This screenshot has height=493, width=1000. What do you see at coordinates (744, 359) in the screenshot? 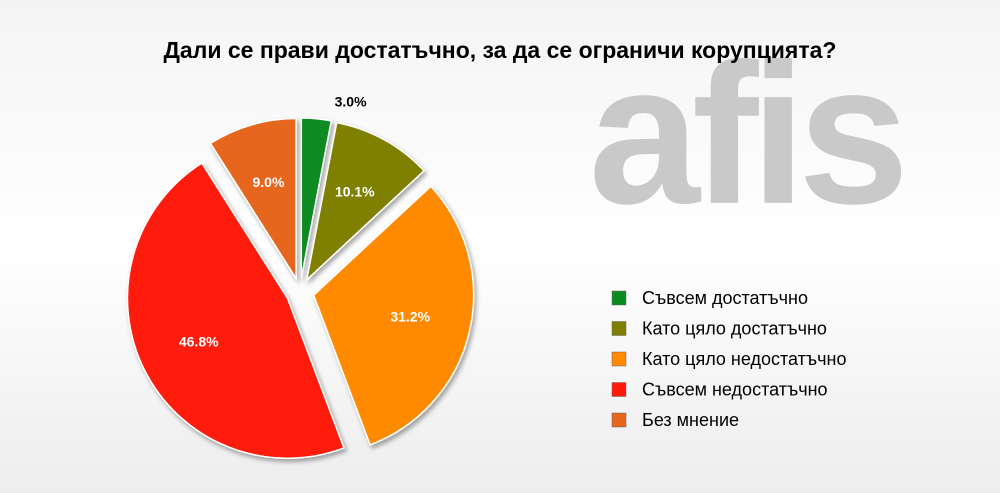
I see `legend-label: Като цяло недостатъчно` at bounding box center [744, 359].